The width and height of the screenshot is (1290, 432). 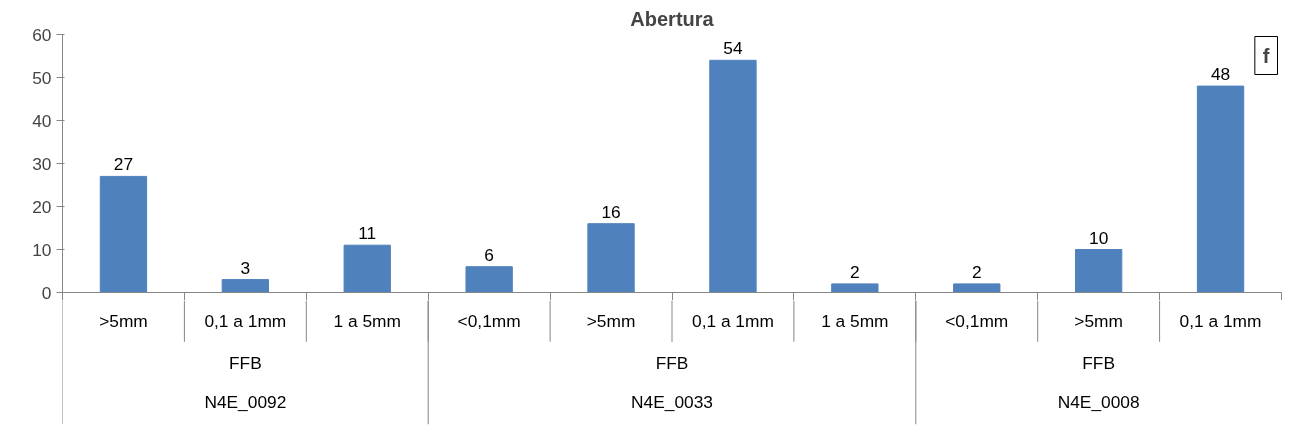 What do you see at coordinates (367, 233) in the screenshot?
I see `data-label: 11` at bounding box center [367, 233].